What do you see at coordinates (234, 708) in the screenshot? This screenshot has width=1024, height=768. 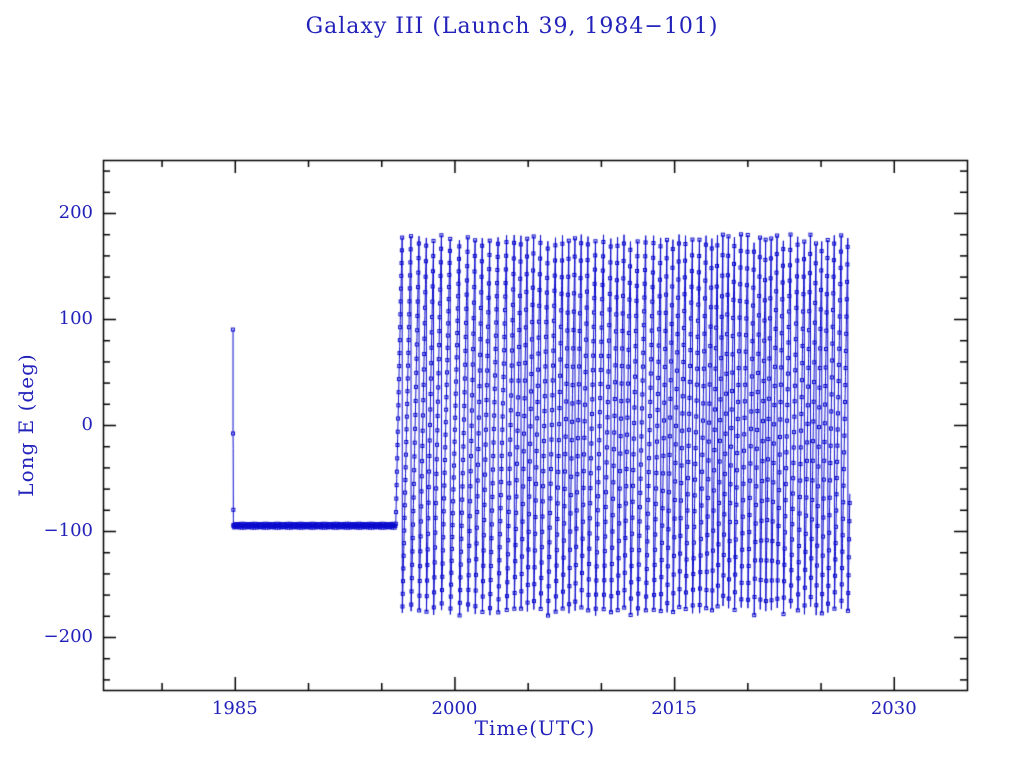 I see `x-tick-label: 1985` at bounding box center [234, 708].